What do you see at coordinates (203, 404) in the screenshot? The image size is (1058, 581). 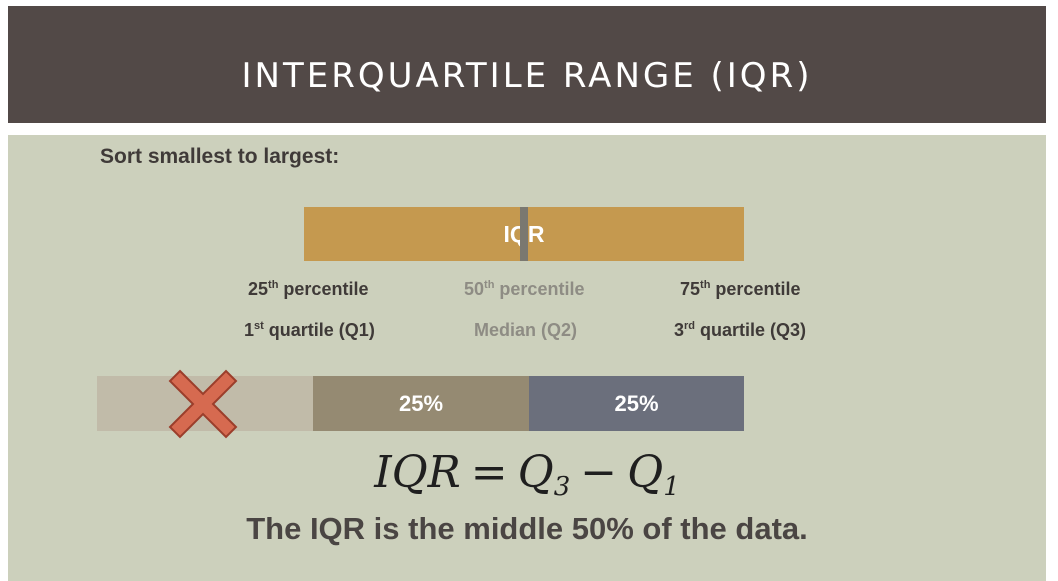 I see `x-mark-icon` at bounding box center [203, 404].